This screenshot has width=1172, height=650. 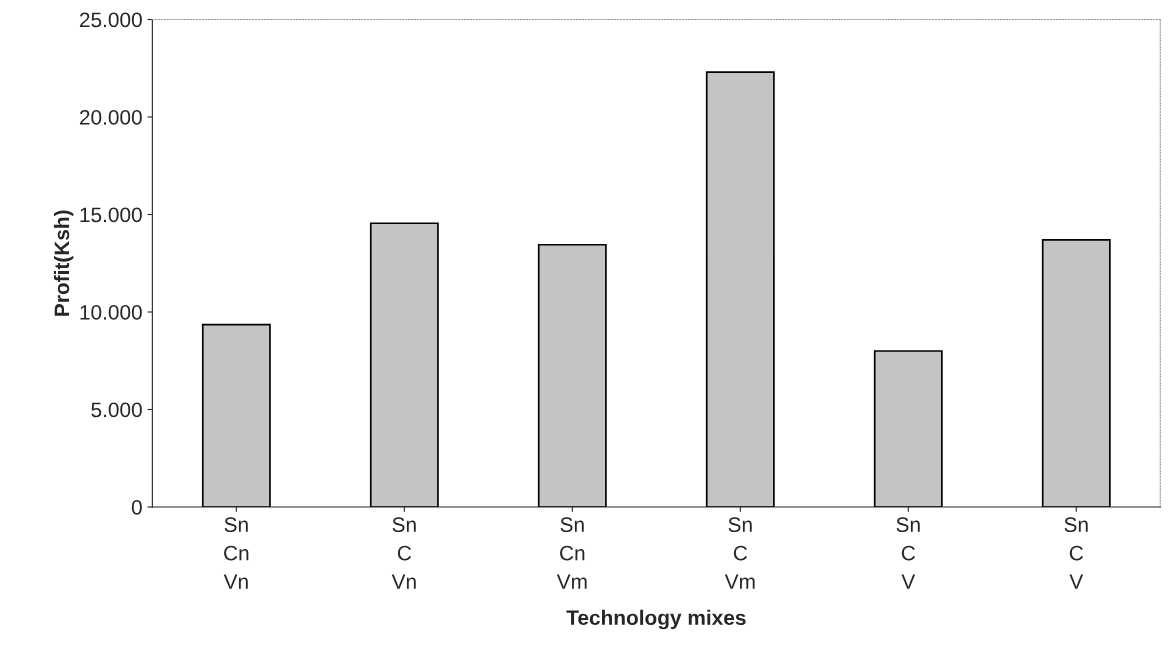 What do you see at coordinates (111, 215) in the screenshot?
I see `y-tick-label: 15.000` at bounding box center [111, 215].